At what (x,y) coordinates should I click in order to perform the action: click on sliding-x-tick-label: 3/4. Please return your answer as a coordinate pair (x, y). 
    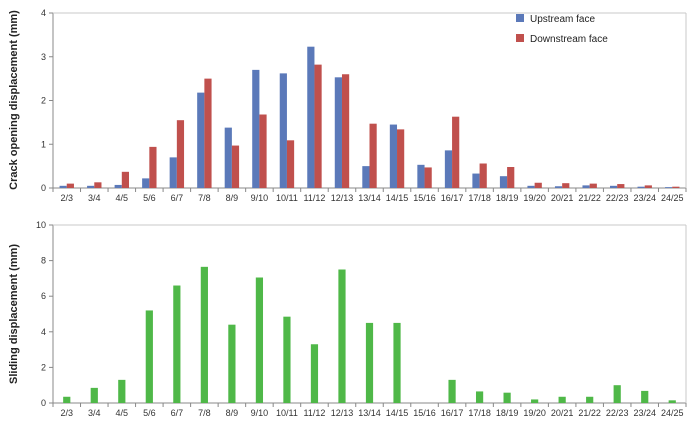
    Looking at the image, I should click on (94, 413).